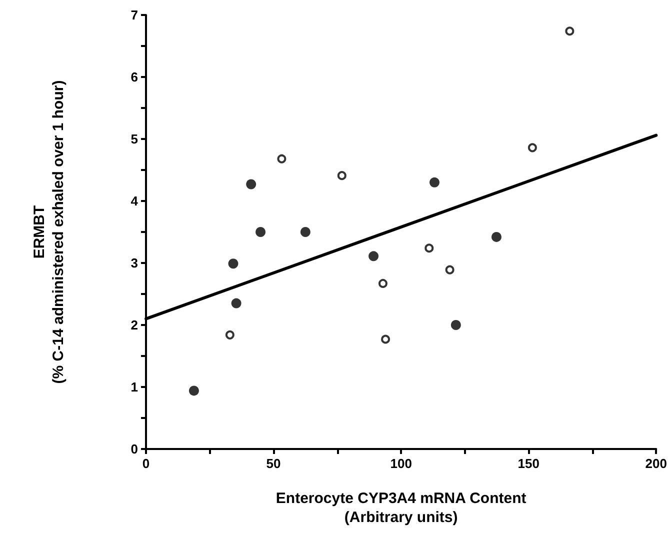 The width and height of the screenshot is (670, 548). I want to click on x-tick-label: 100, so click(401, 463).